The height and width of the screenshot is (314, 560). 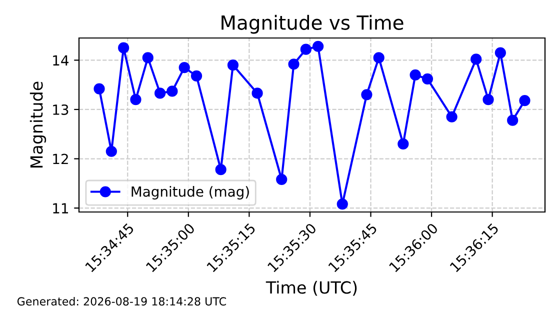 I want to click on chart-title: Magnitude vs Time, so click(x=313, y=24).